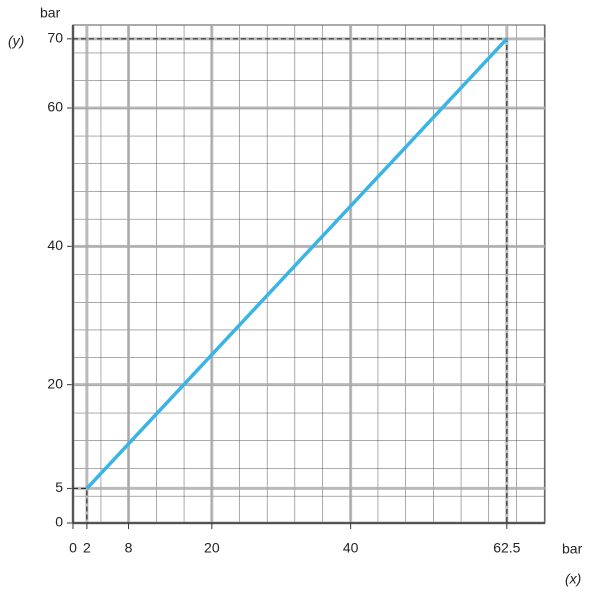 The width and height of the screenshot is (600, 600). What do you see at coordinates (55, 107) in the screenshot?
I see `y-tick-label: 60` at bounding box center [55, 107].